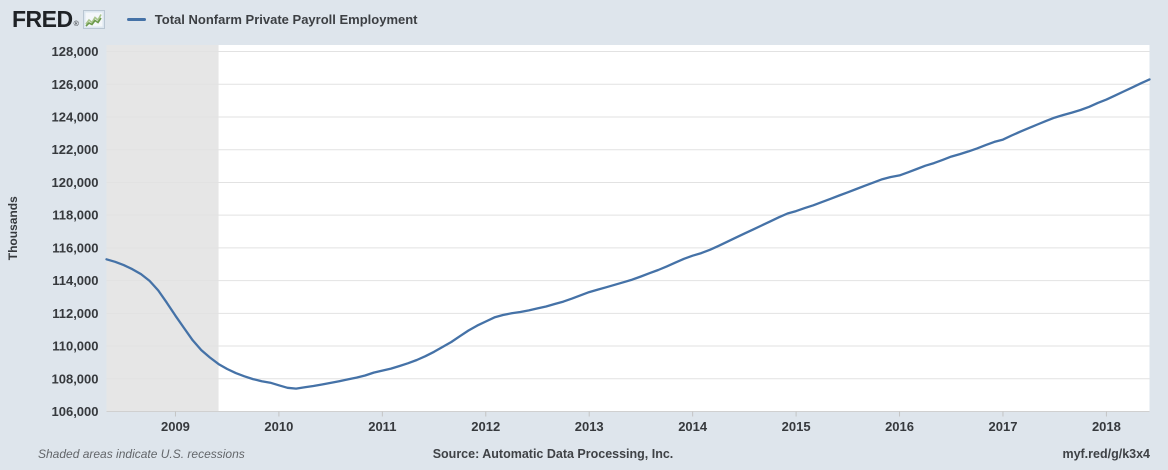 The image size is (1168, 470). What do you see at coordinates (1106, 426) in the screenshot?
I see `x-tick-label: 2018` at bounding box center [1106, 426].